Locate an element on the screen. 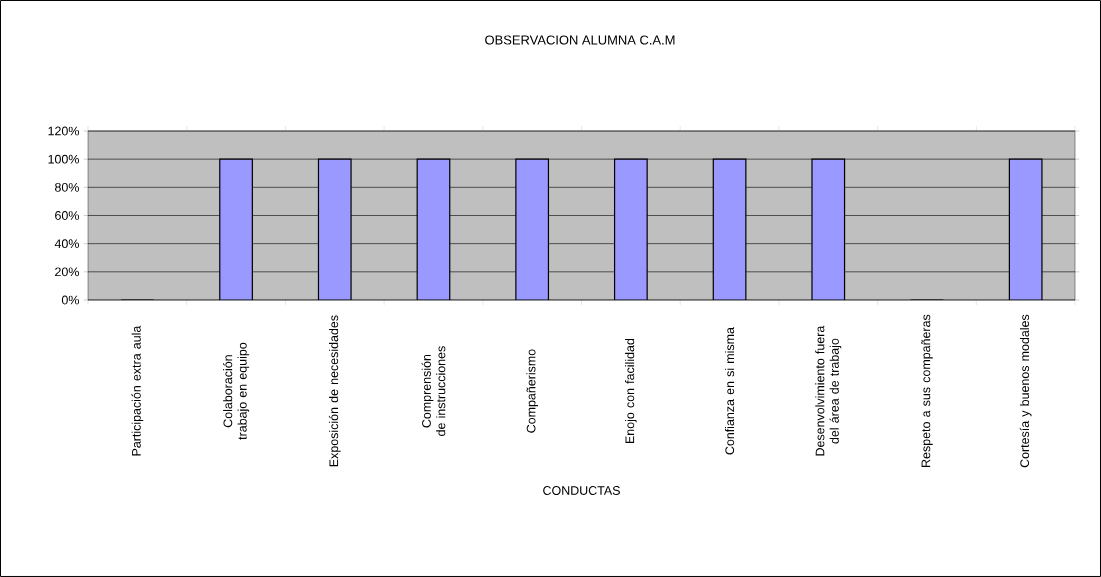  x-tick-label: Compañerismo is located at coordinates (532, 391).